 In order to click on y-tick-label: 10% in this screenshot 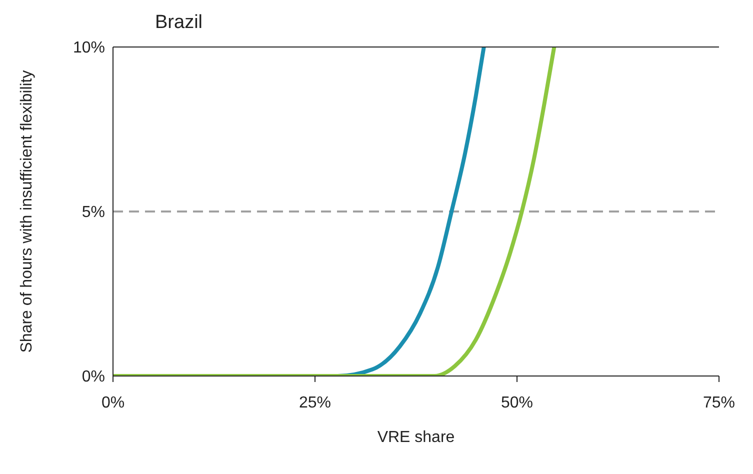, I will do `click(88, 48)`.